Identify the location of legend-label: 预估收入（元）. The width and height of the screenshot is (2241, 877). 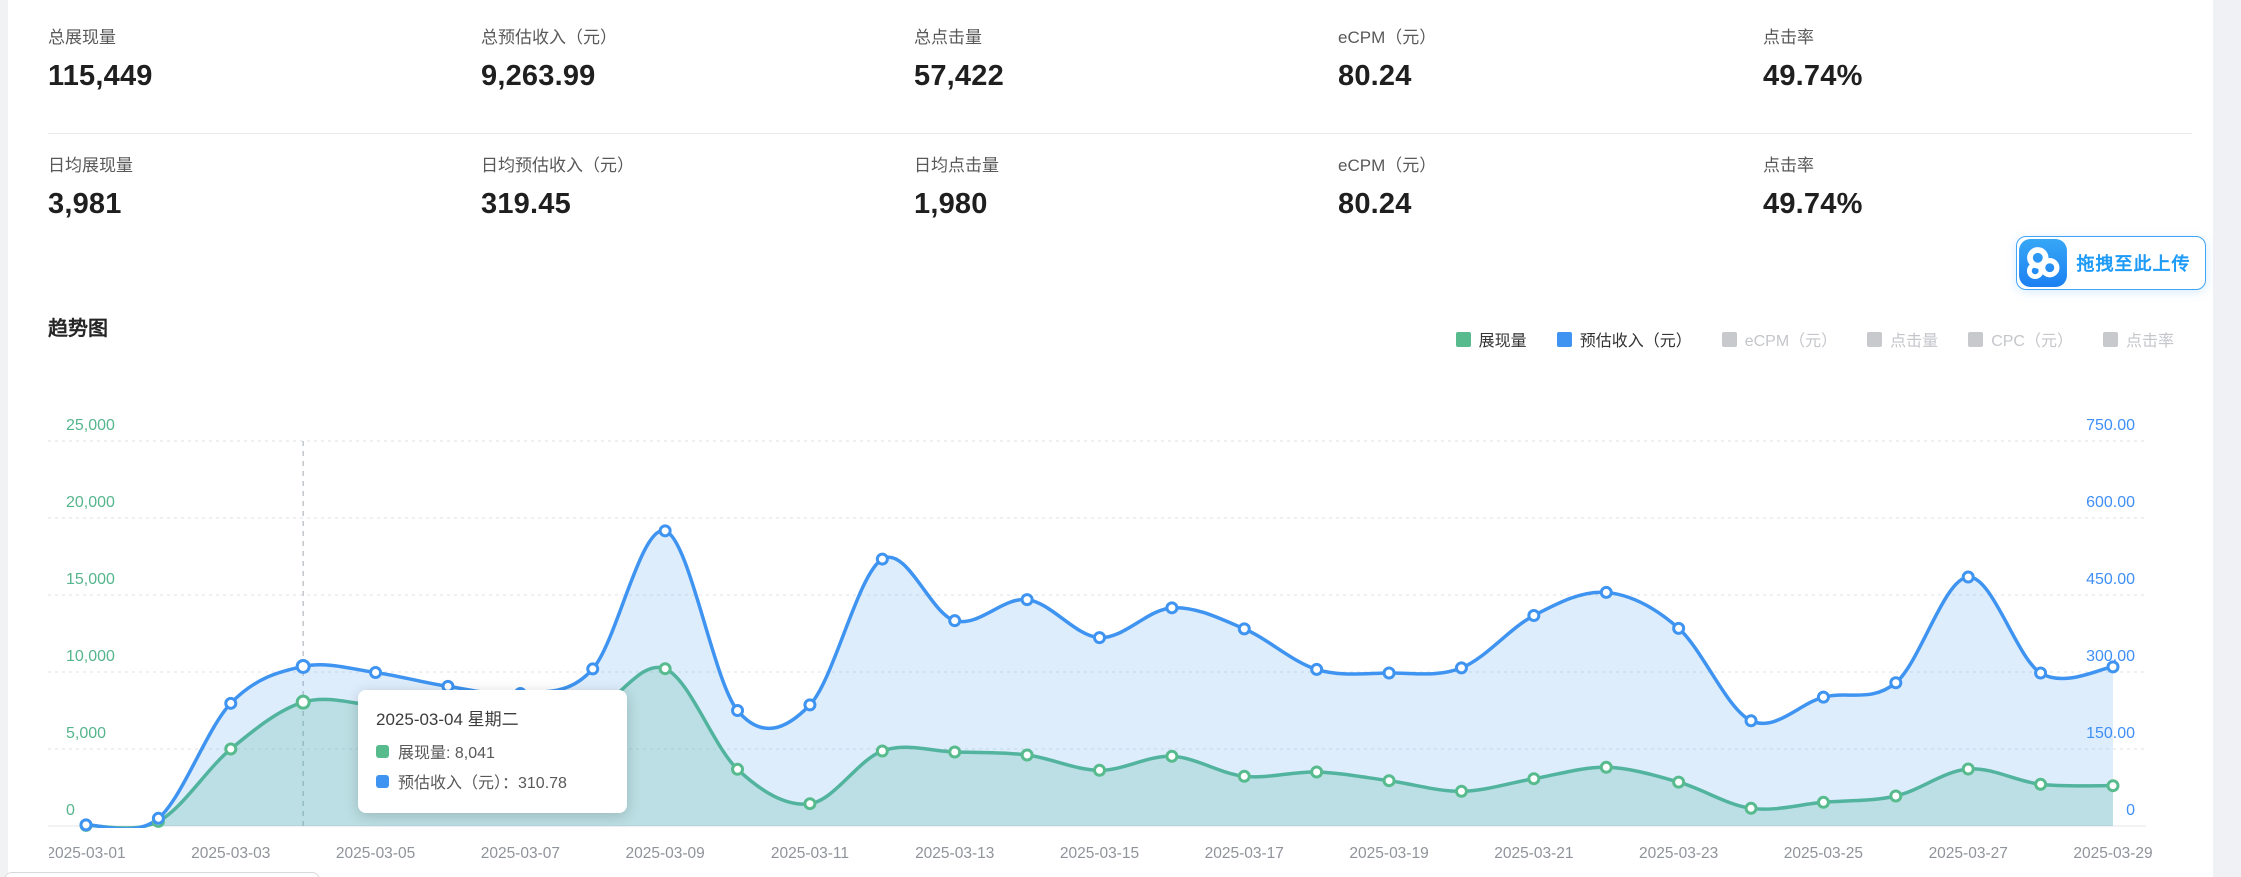
(1635, 341).